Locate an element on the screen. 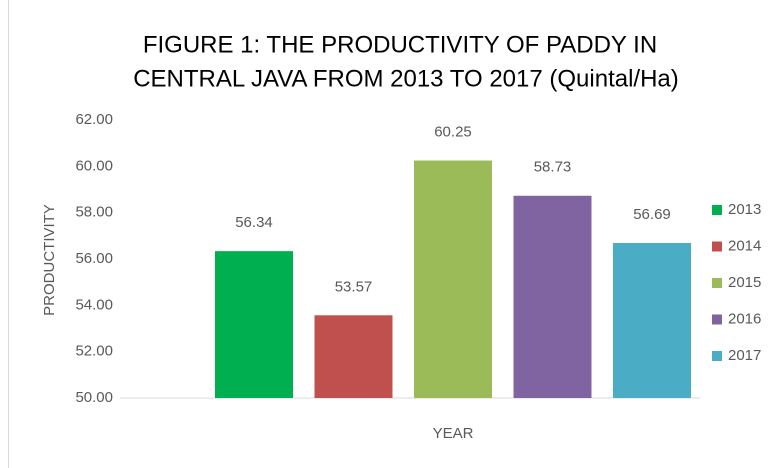 This screenshot has height=468, width=779. chart-title: FIGURE 1: THE PRODUCTIVITY OF PADDY IN is located at coordinates (400, 44).